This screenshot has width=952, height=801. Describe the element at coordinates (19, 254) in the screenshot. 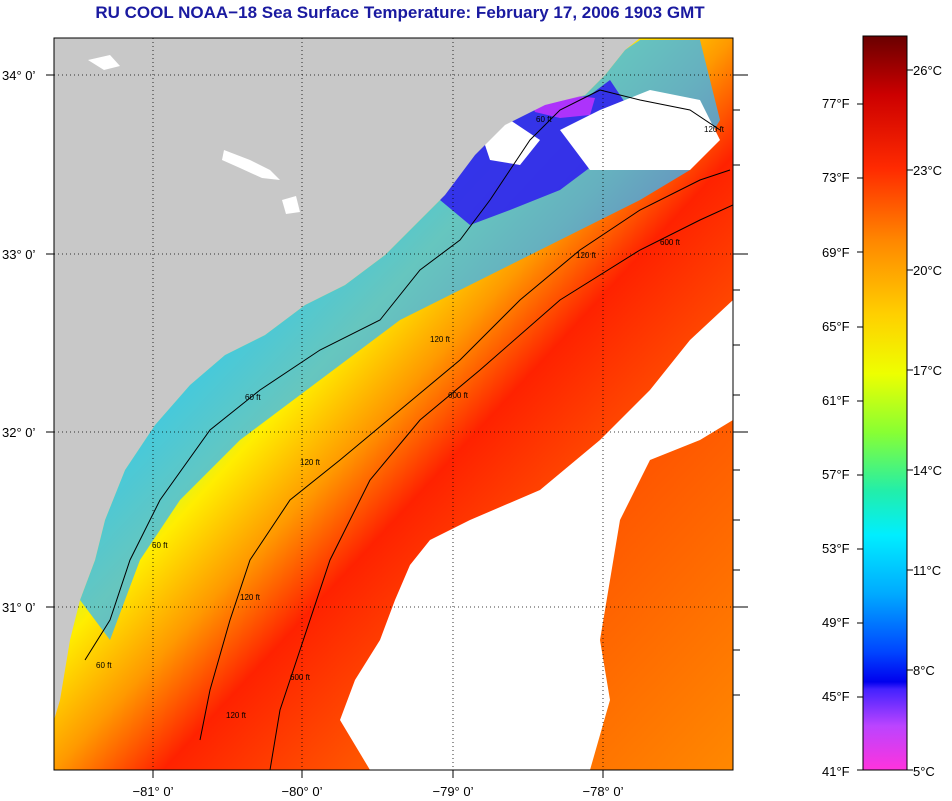

I see `lat-label: 33° 0’` at that location.